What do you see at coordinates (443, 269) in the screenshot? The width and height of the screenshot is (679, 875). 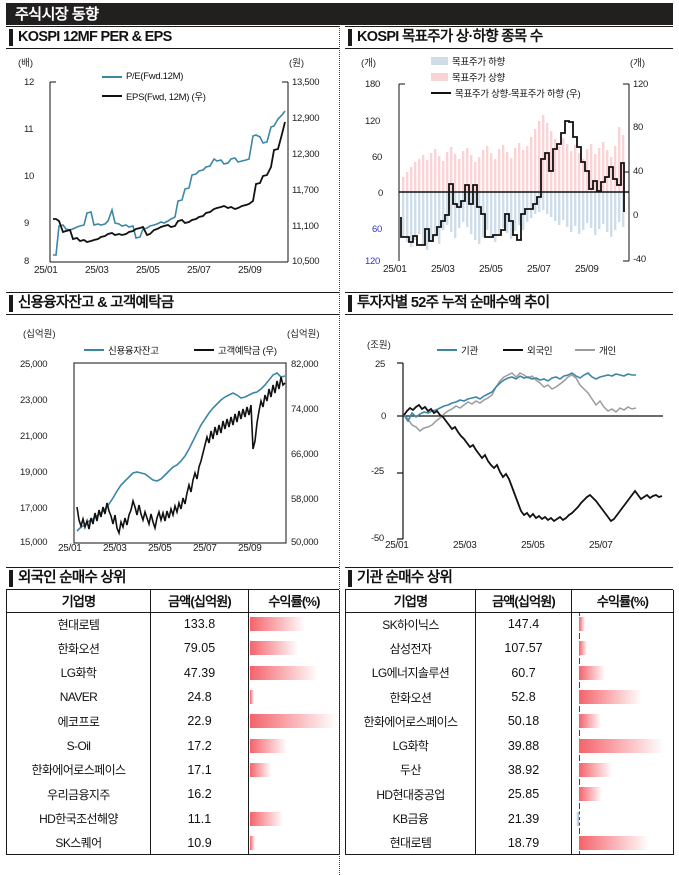 I see `xtick-target-1: 25/03` at bounding box center [443, 269].